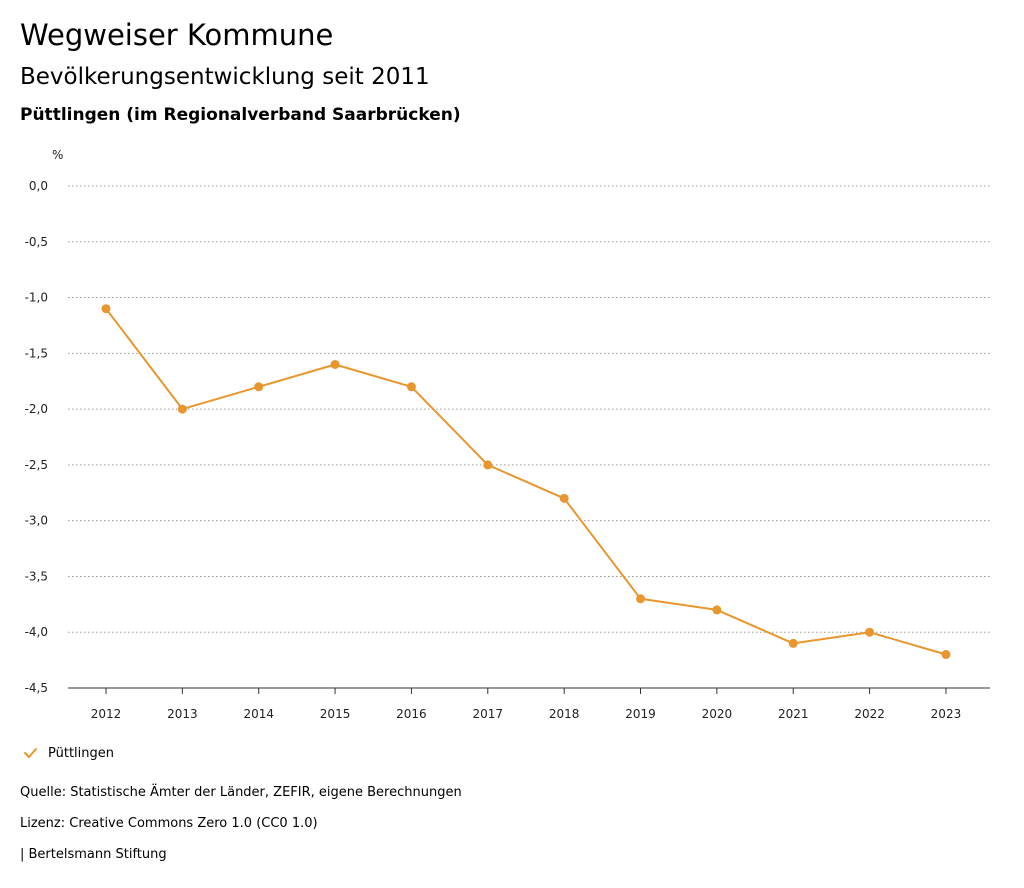  What do you see at coordinates (36, 242) in the screenshot?
I see `y-tick-label: -0,5` at bounding box center [36, 242].